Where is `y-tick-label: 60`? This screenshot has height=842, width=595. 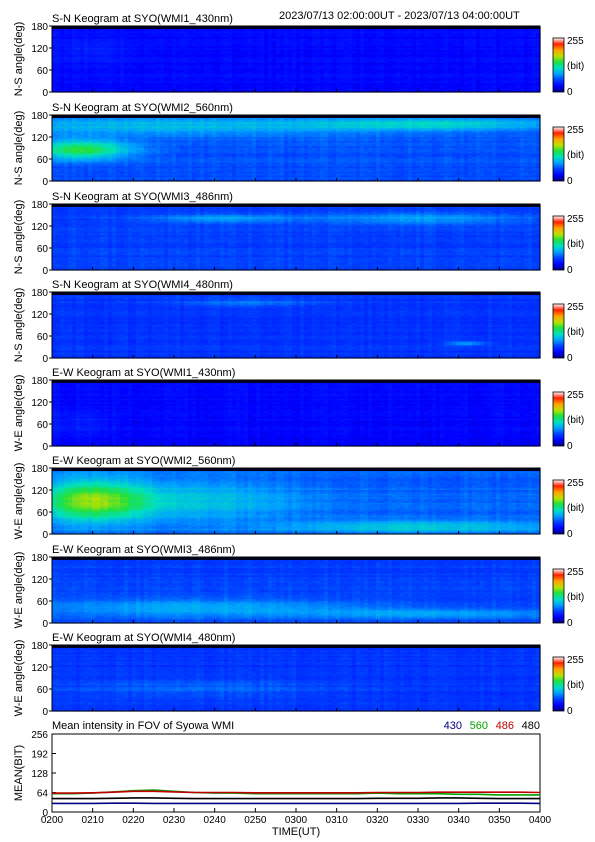
y-tick-label: 60 is located at coordinates (43, 71).